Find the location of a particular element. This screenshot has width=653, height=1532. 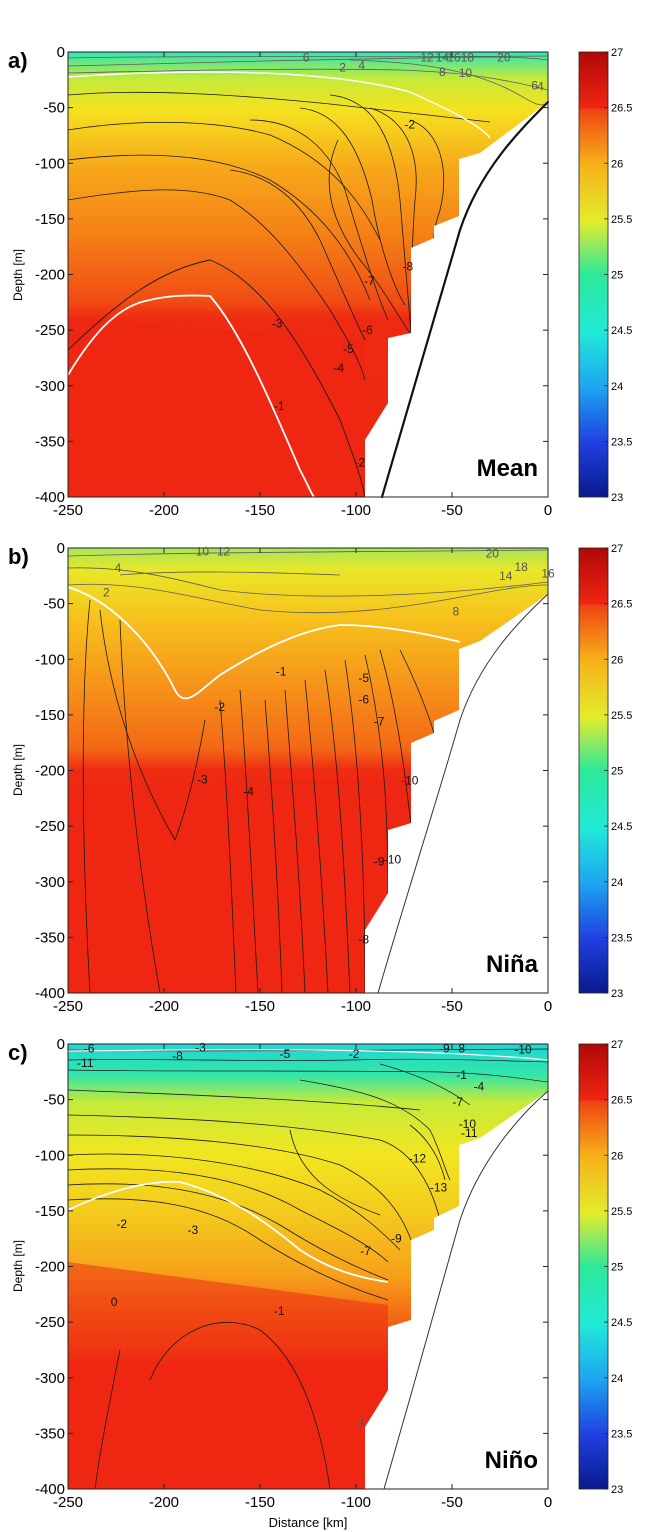

contour-label: -5 is located at coordinates (348, 349).